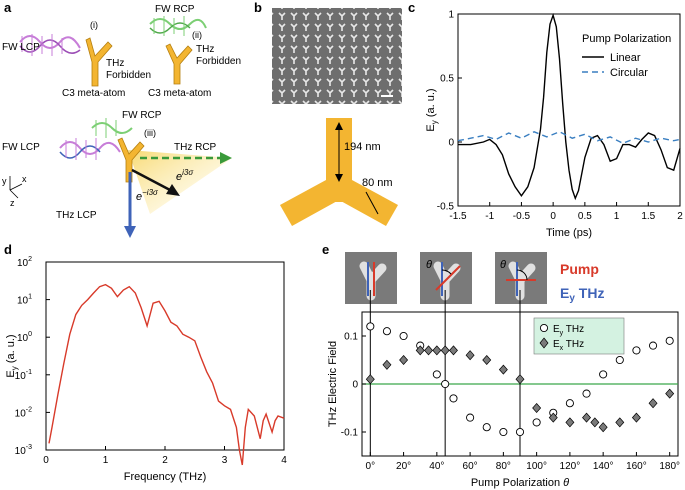  I want to click on chart-c-ytick-label: 0.5, so click(447, 79).